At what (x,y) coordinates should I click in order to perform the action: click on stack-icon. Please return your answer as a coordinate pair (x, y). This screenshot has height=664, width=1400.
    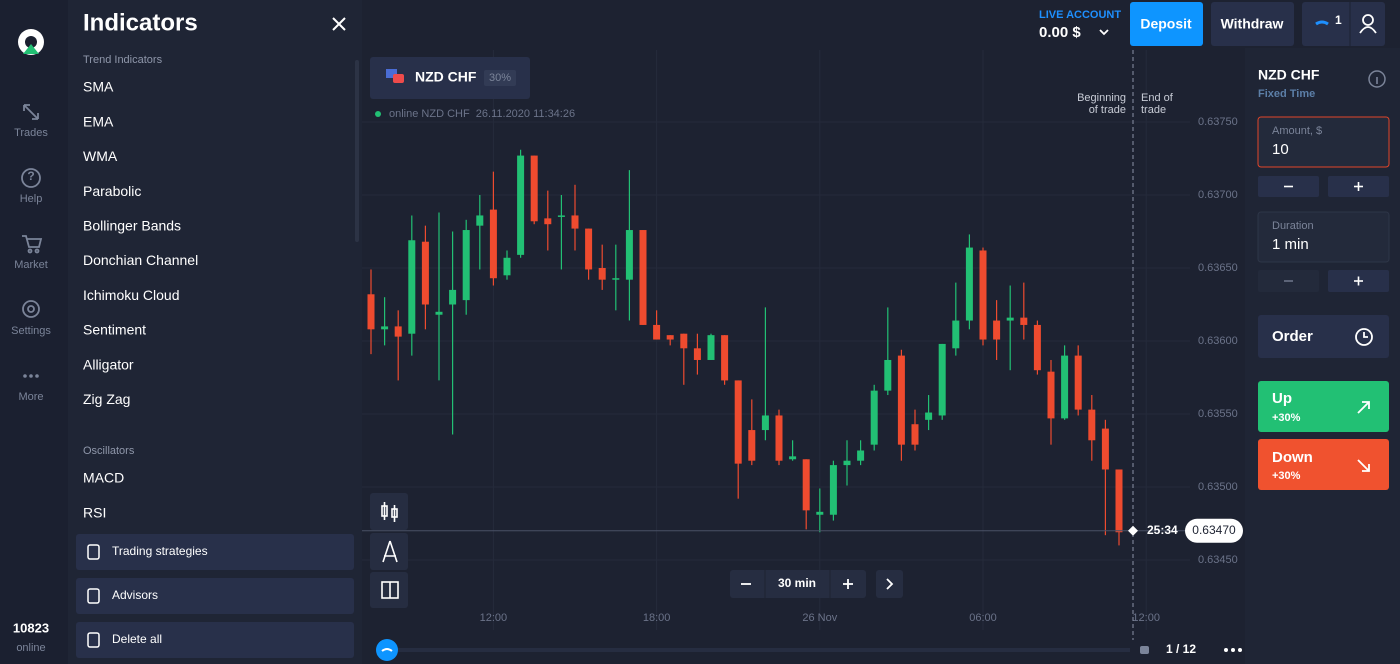
    Looking at the image, I should click on (1144, 650).